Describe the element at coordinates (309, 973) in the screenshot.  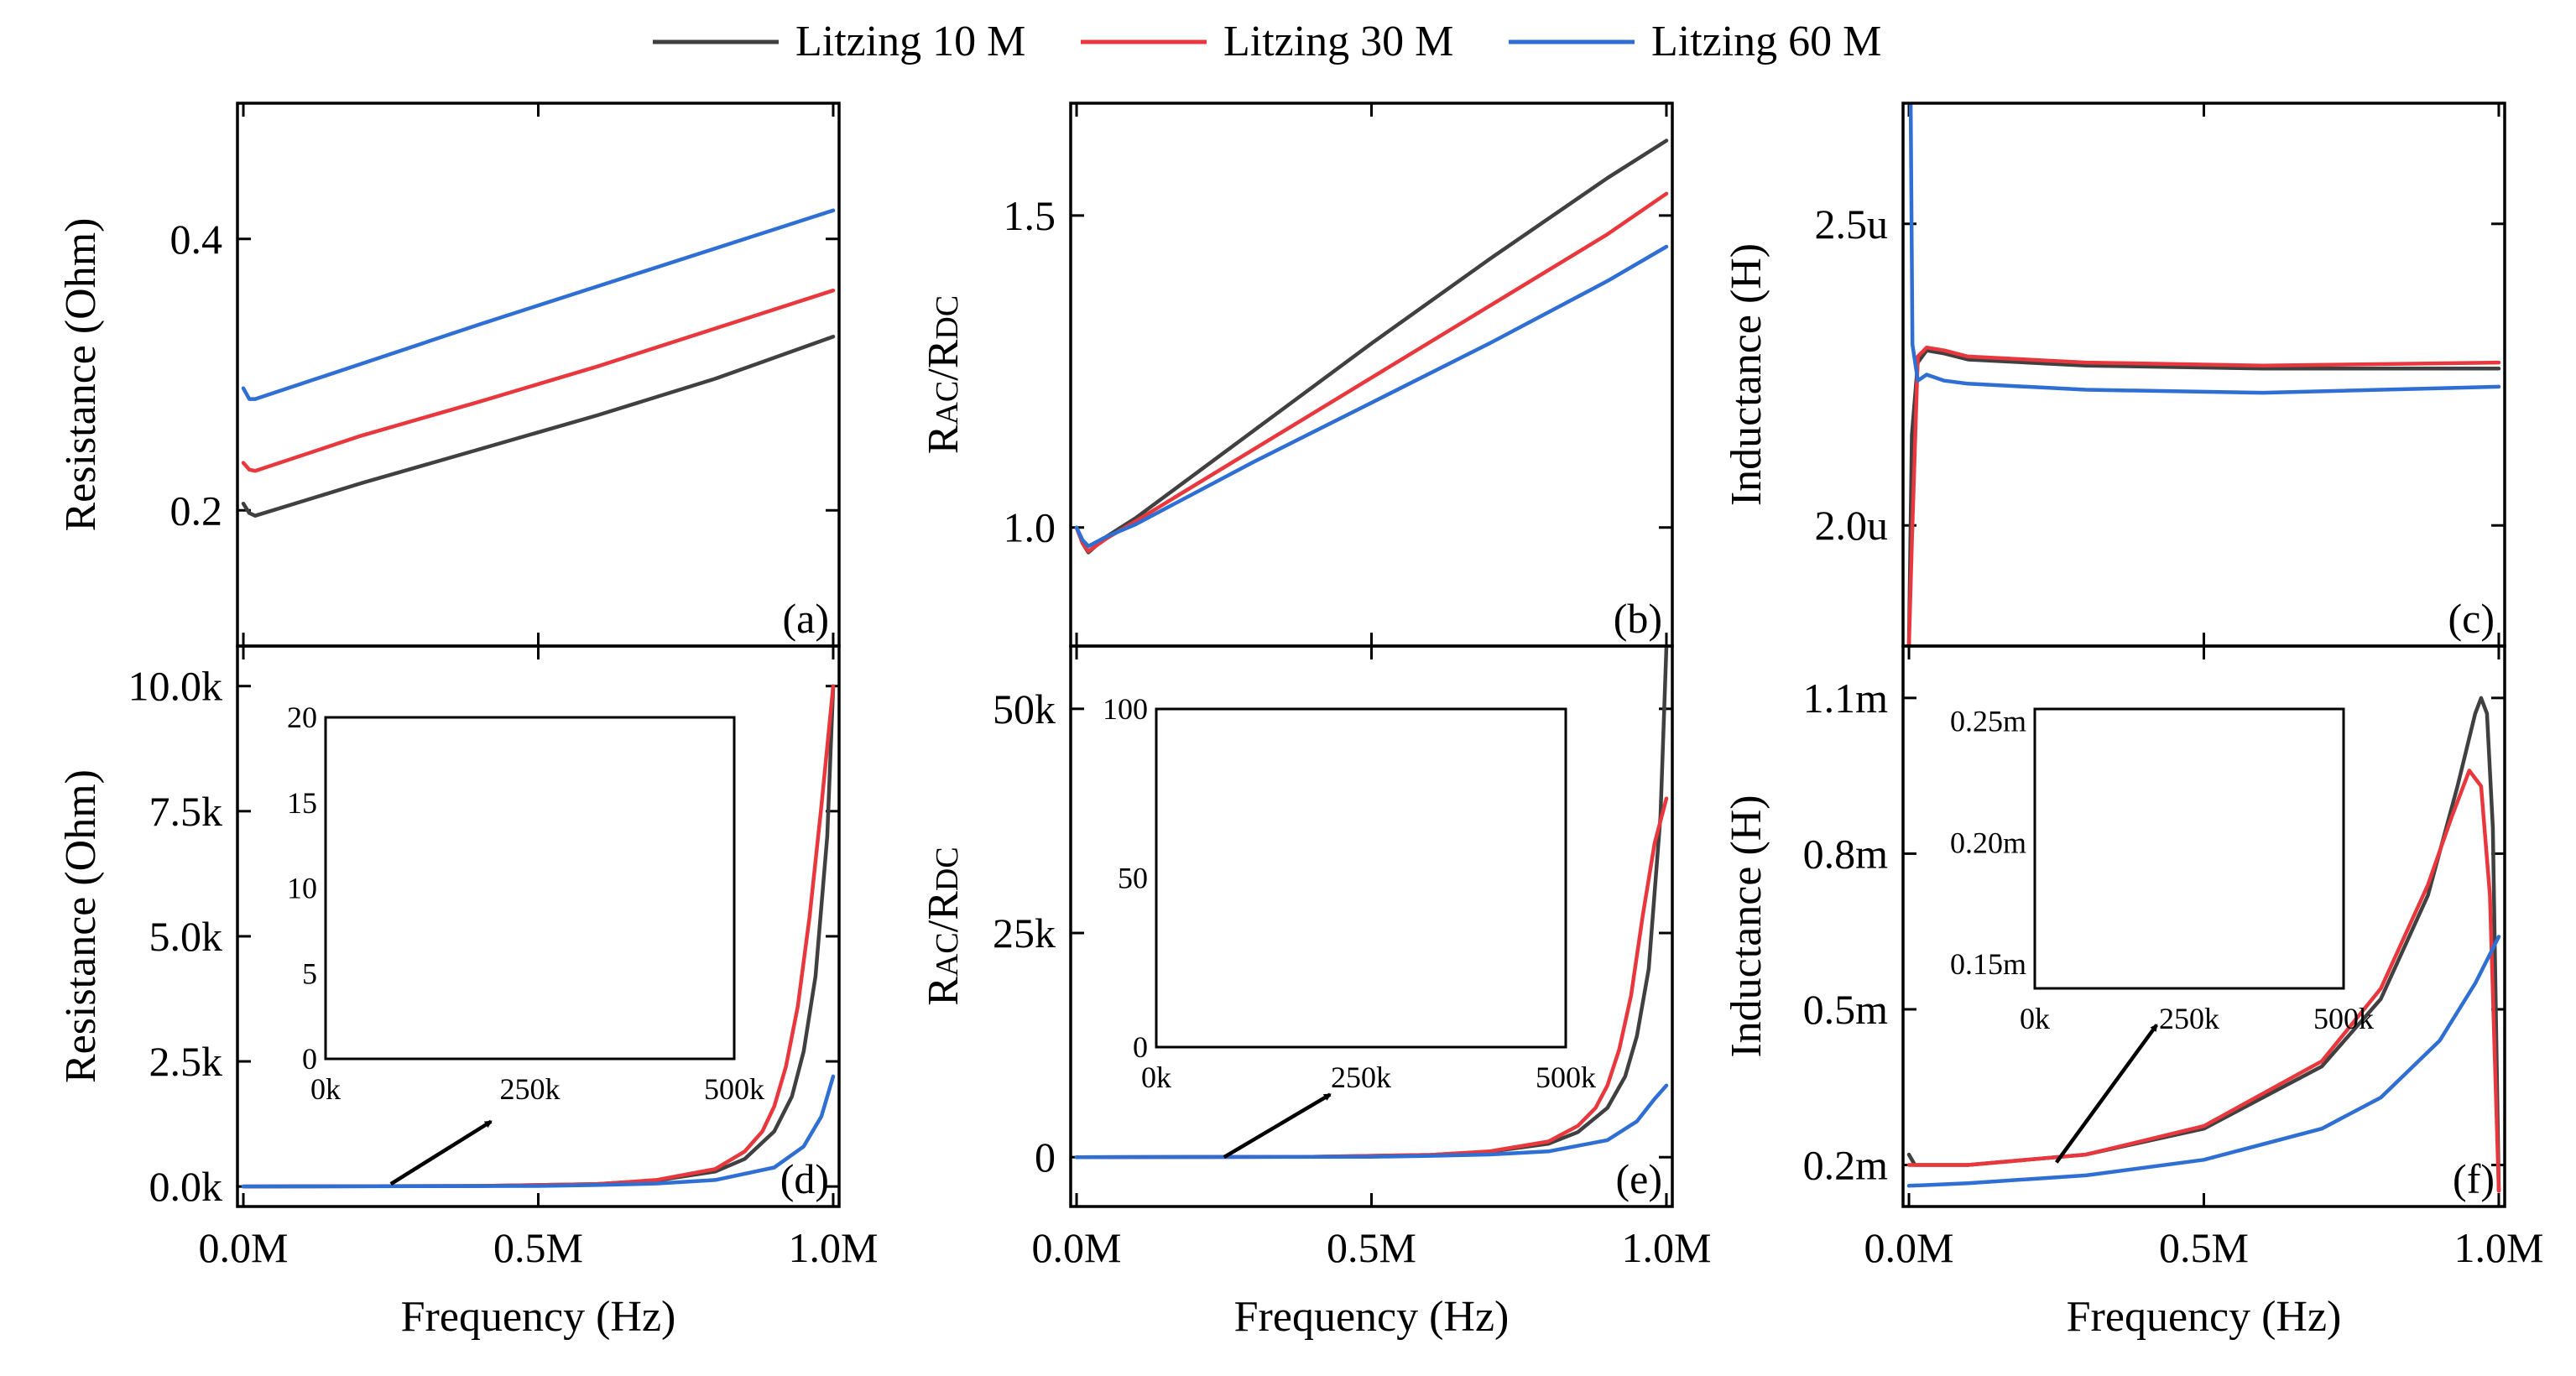
I see `inset-y-tick-label: 5` at that location.